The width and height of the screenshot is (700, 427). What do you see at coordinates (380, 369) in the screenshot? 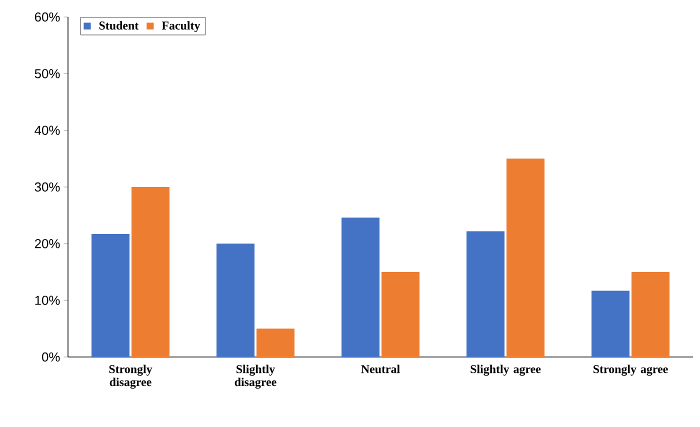
I see `x-tick-label: Neutral` at bounding box center [380, 369].